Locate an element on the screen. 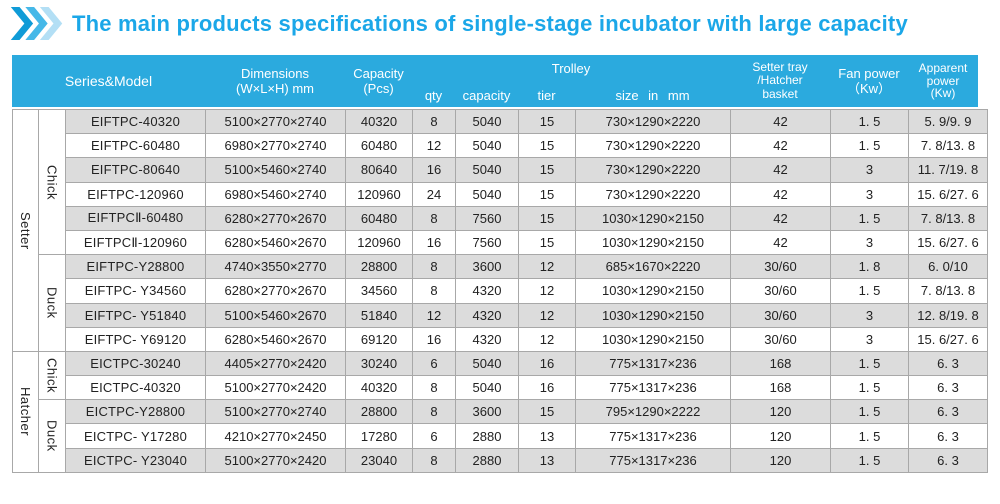 The image size is (1000, 504). header-fan-line1: Fan power is located at coordinates (869, 73).